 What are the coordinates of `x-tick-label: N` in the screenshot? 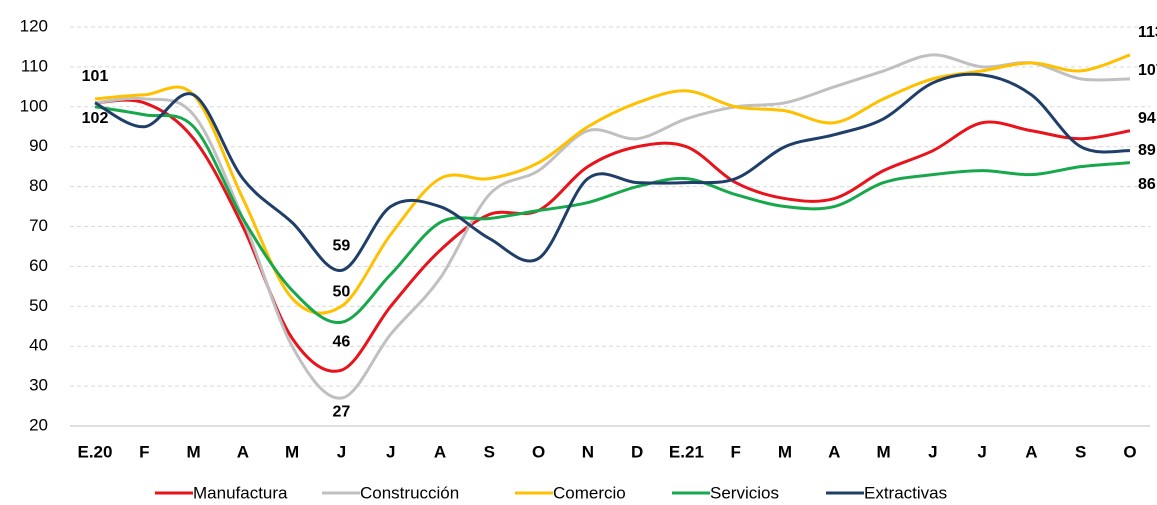 It's located at (588, 451).